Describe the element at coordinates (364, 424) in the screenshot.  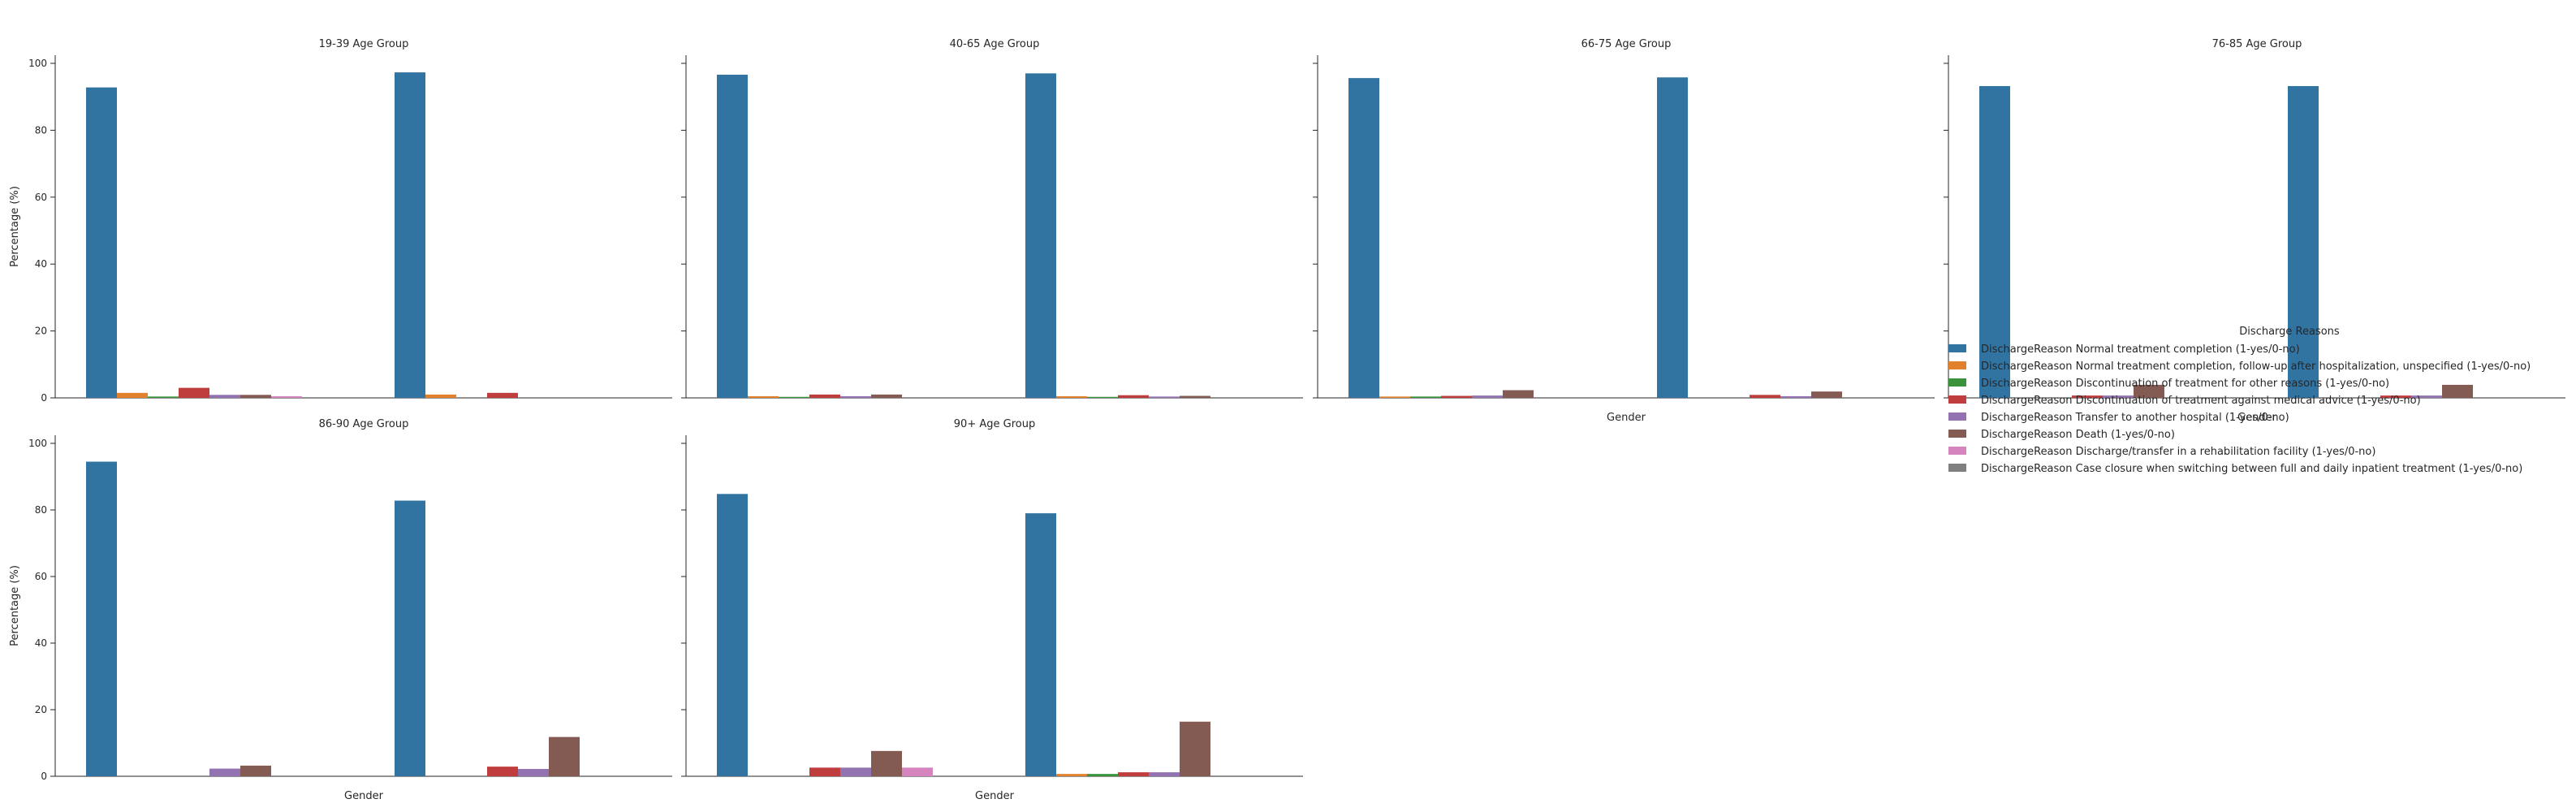
I see `facet-title: 86-90 Age Group` at that location.